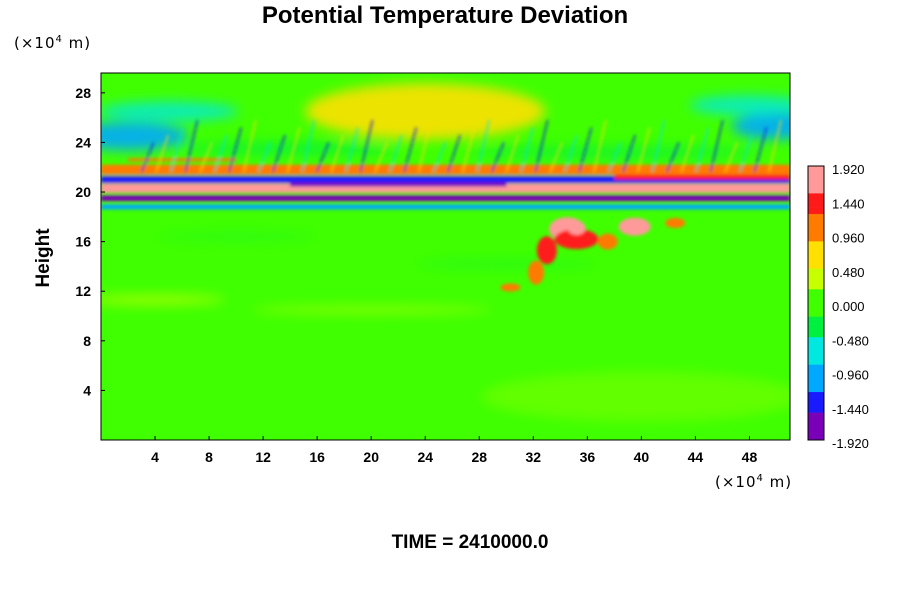  What do you see at coordinates (848, 203) in the screenshot?
I see `colorbar-label-1: 1.440` at bounding box center [848, 203].